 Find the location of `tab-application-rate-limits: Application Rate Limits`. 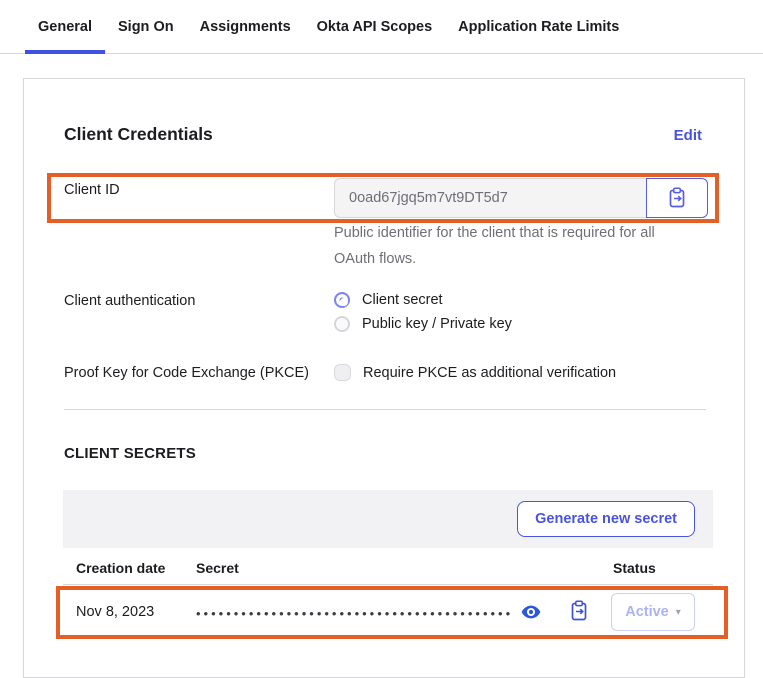

tab-application-rate-limits: Application Rate Limits is located at coordinates (539, 27).